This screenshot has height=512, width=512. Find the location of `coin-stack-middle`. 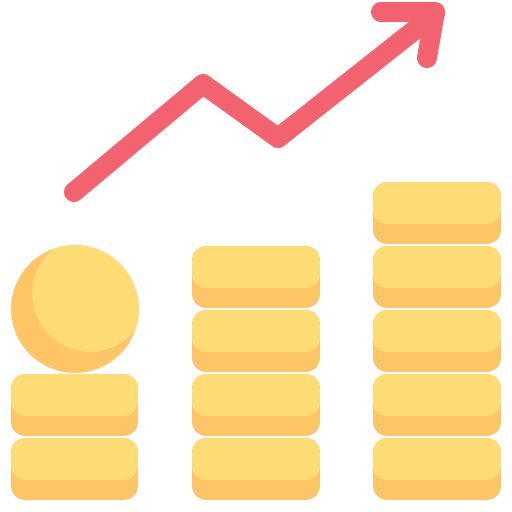

coin-stack-middle is located at coordinates (256, 373).